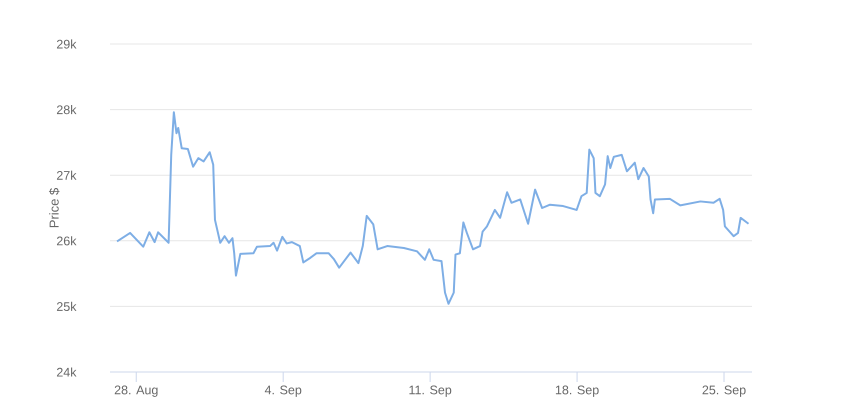  Describe the element at coordinates (577, 391) in the screenshot. I see `x-tick-label: 18. Sep` at that location.